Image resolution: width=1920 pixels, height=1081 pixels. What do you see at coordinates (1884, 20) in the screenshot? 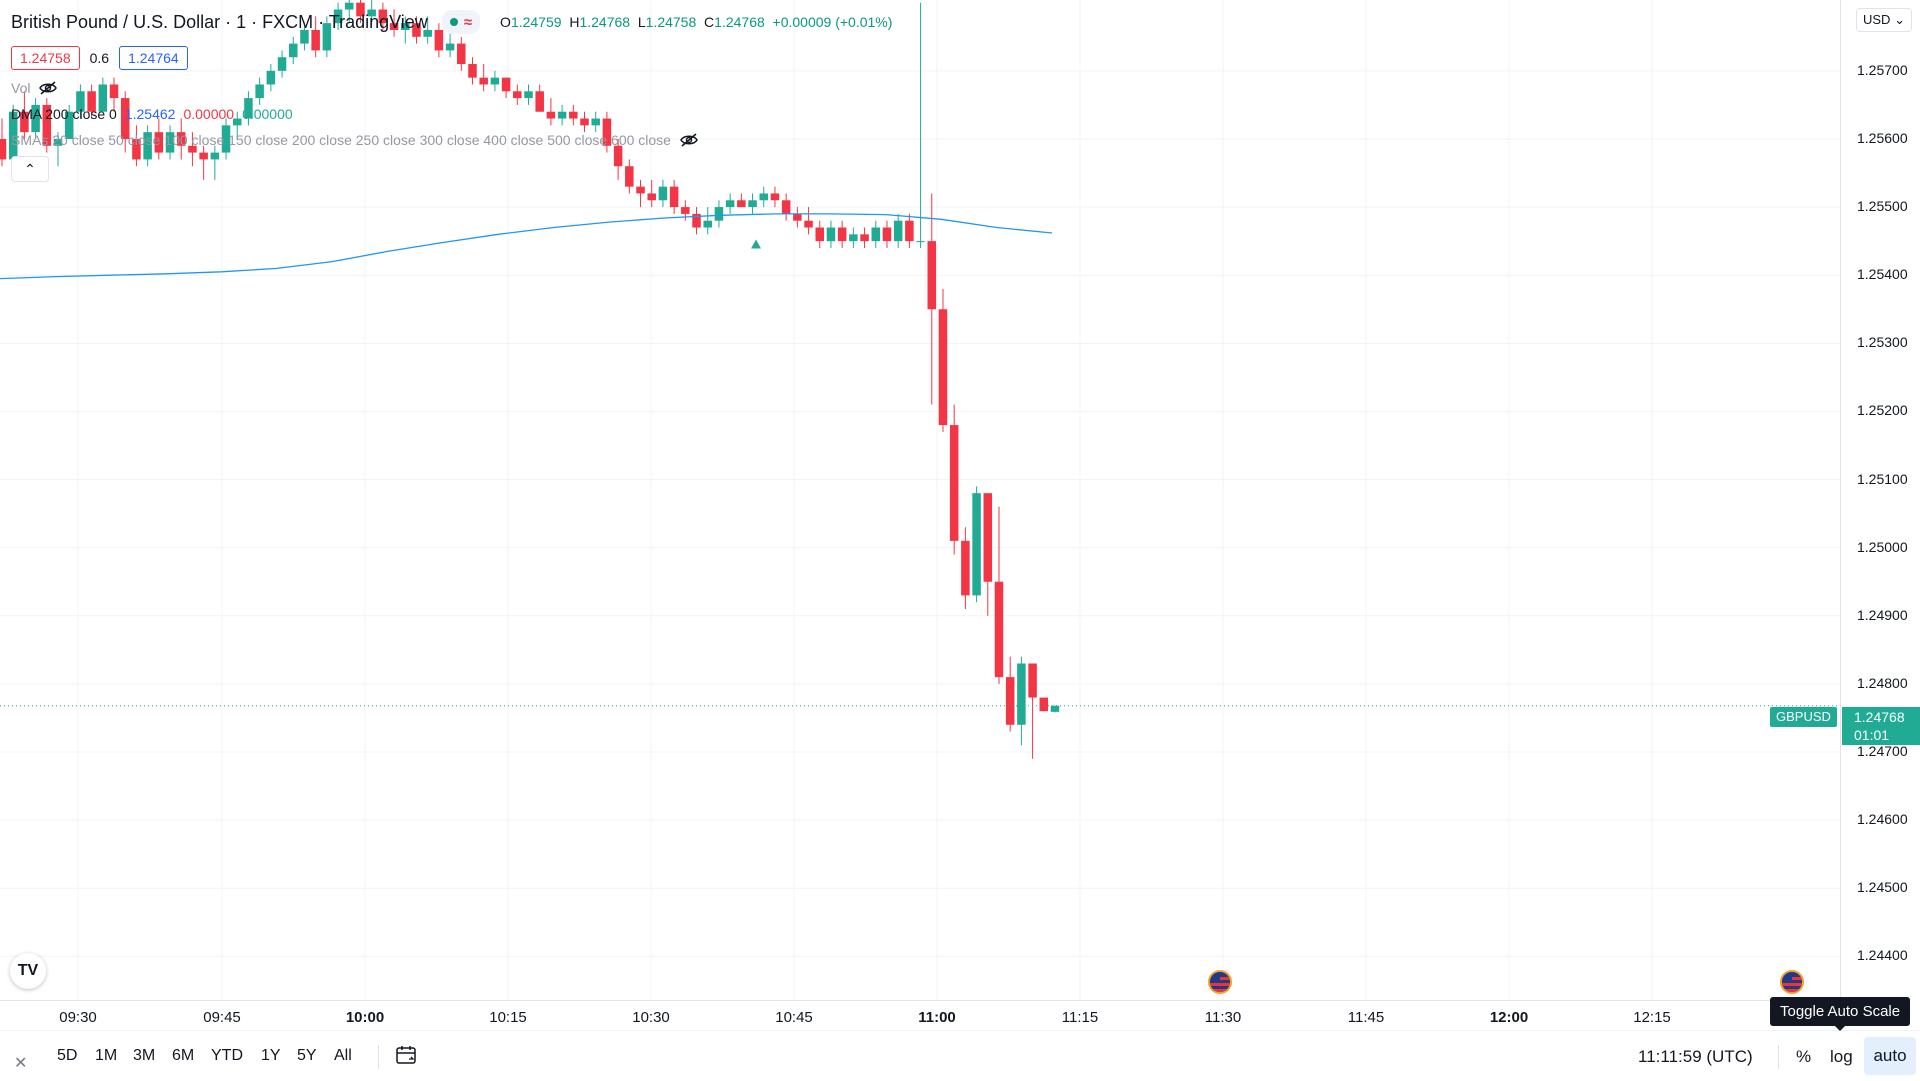
I see `currency-button: USD ⌄` at bounding box center [1884, 20].